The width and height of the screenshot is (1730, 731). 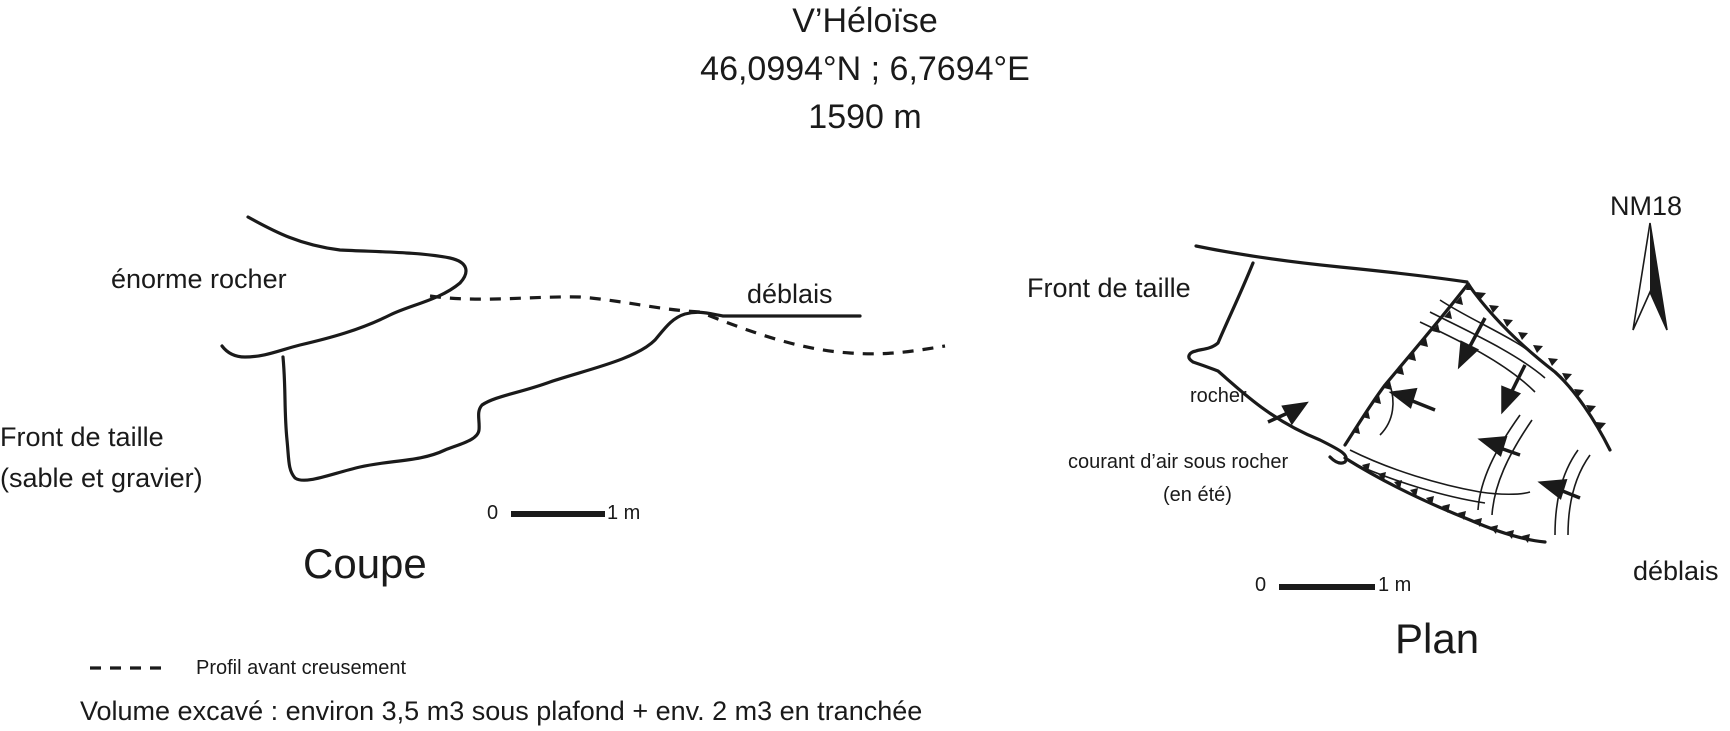 I want to click on plan-label-draft-1: courant d’air sous rocher, so click(x=1178, y=462).